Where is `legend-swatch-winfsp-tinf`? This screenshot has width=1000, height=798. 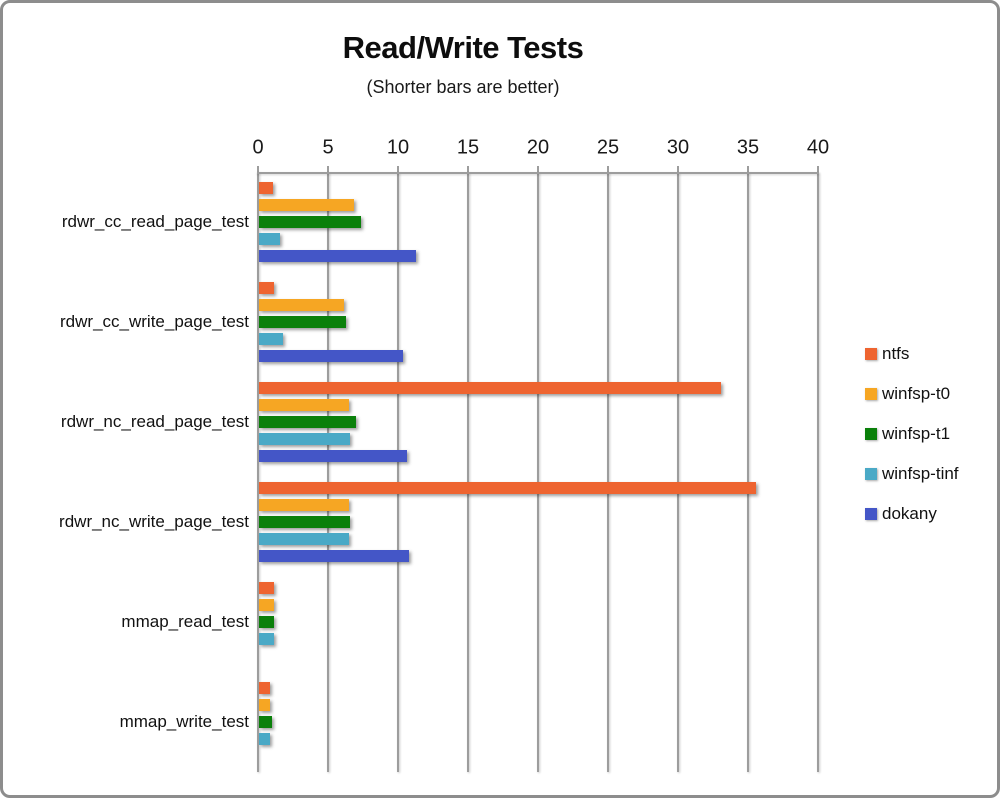 legend-swatch-winfsp-tinf is located at coordinates (871, 474).